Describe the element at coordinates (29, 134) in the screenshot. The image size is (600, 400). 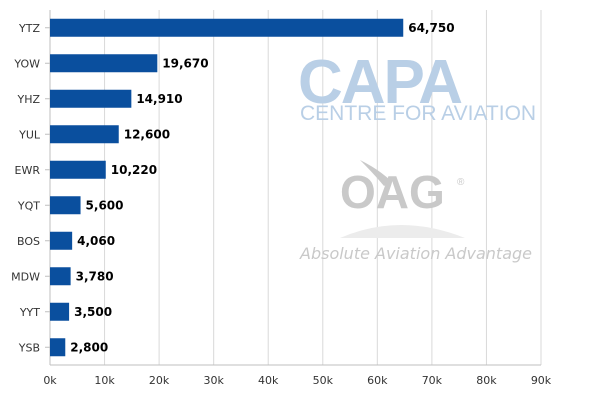
I see `y-category-label: YUL` at that location.